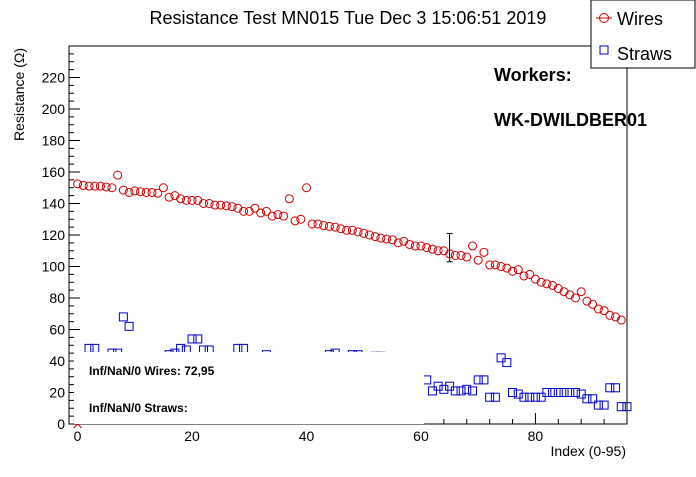 Image resolution: width=696 pixels, height=477 pixels. What do you see at coordinates (54, 109) in the screenshot?
I see `y-tick-label: 200` at bounding box center [54, 109].